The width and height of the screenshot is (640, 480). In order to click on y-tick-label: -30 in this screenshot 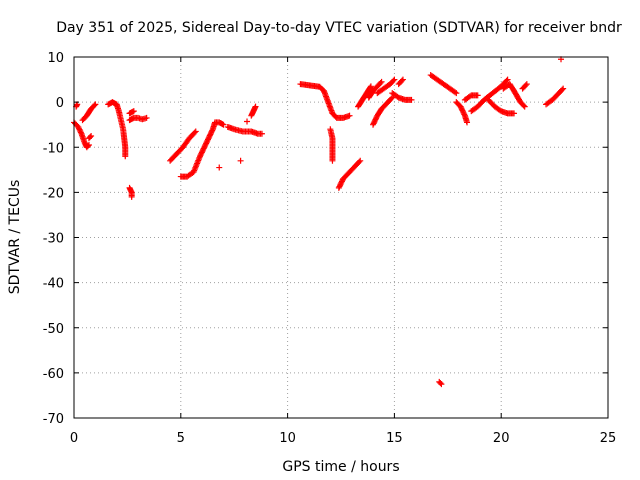, I will do `click(53, 239)`.